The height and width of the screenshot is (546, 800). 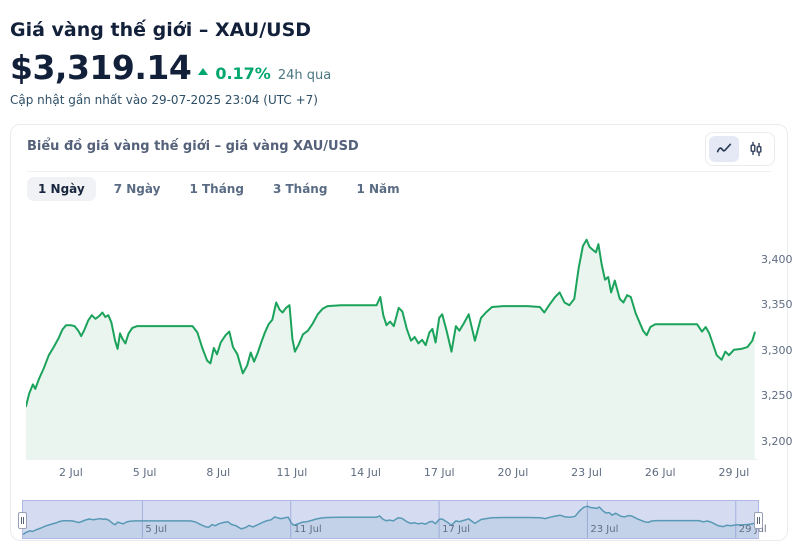 What do you see at coordinates (22, 520) in the screenshot?
I see `navigator-left-handle` at bounding box center [22, 520].